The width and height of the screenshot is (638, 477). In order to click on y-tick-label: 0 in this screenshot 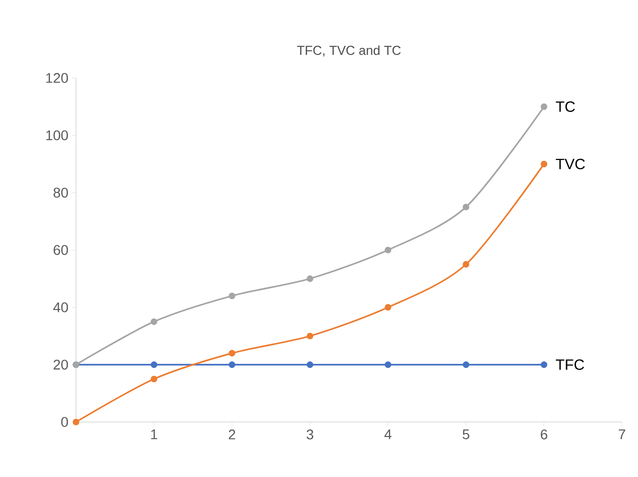, I will do `click(64, 422)`.